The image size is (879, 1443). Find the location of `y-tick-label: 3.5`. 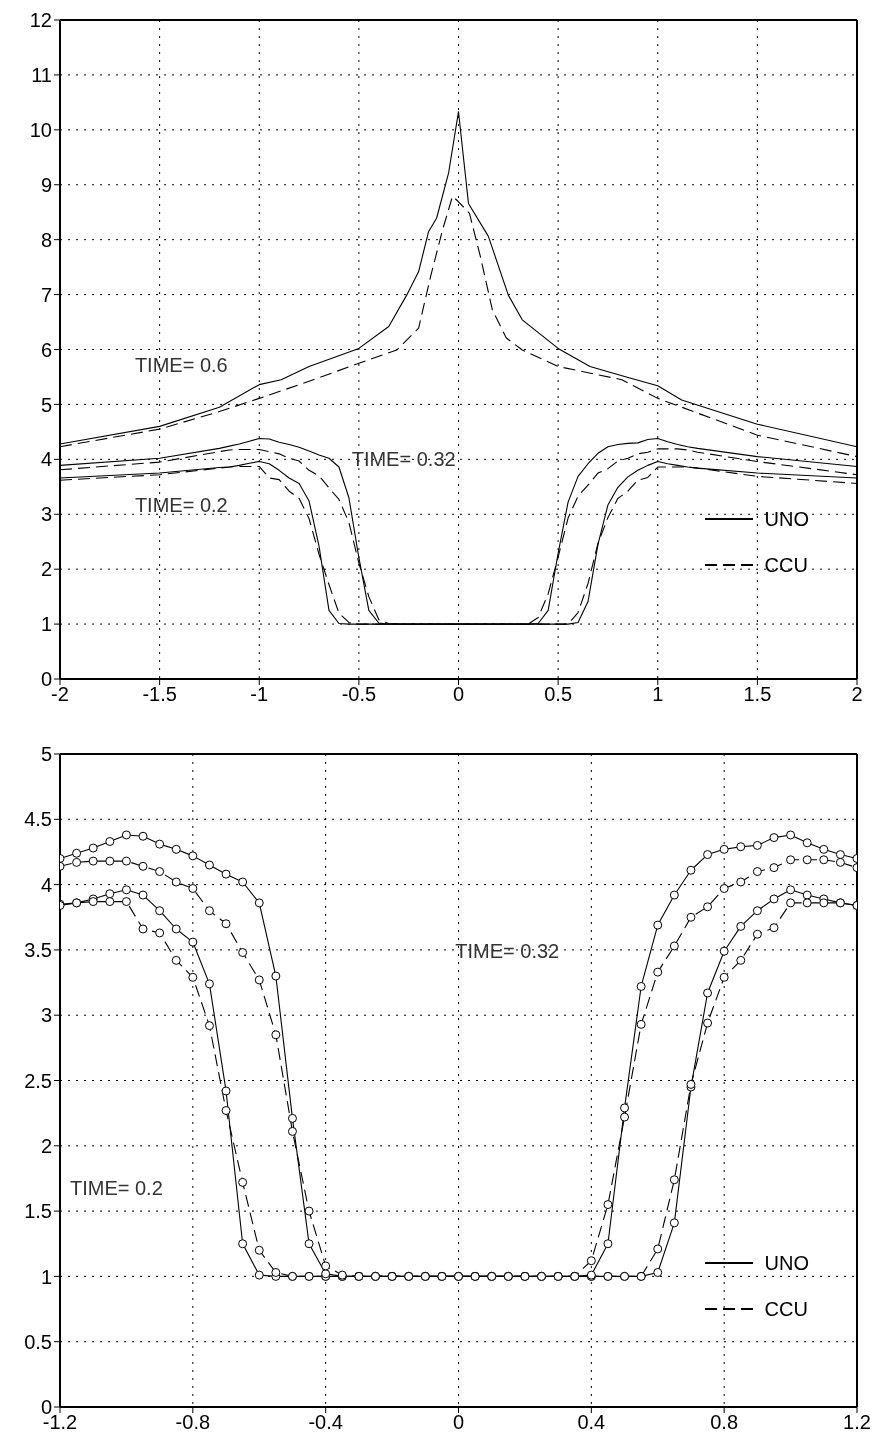

y-tick-label: 3.5 is located at coordinates (38, 950).